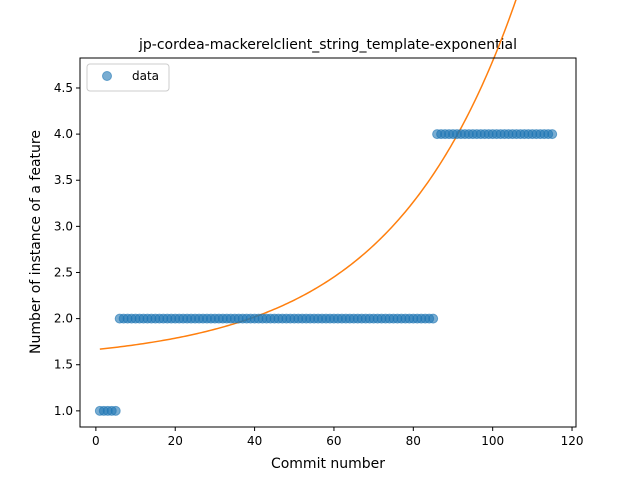 This screenshot has width=640, height=480. I want to click on legend-box, so click(128, 77).